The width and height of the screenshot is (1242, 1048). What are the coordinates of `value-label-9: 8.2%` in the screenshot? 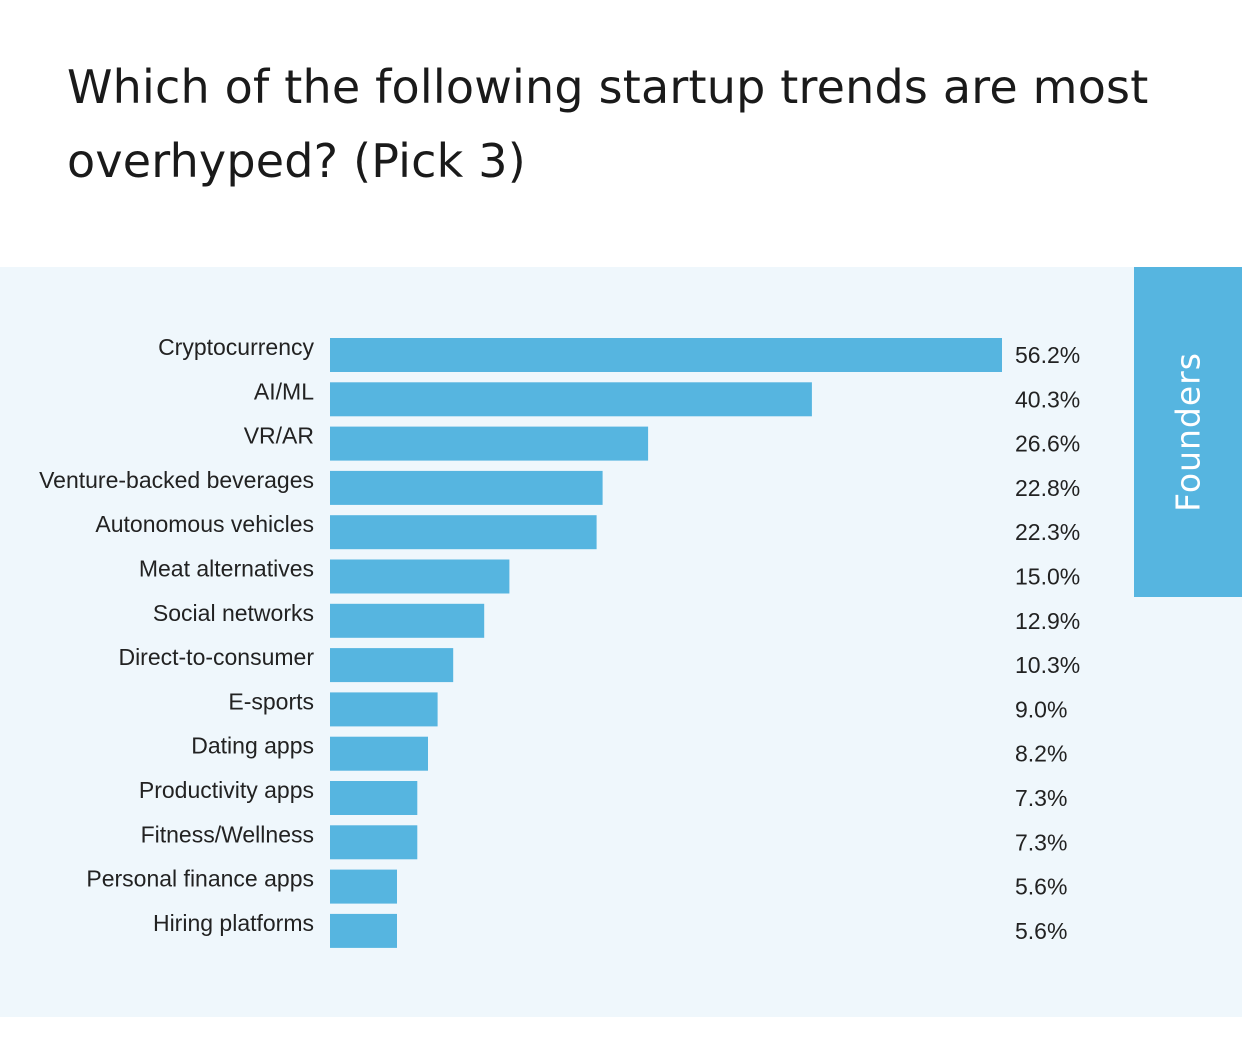 It's located at (1041, 754).